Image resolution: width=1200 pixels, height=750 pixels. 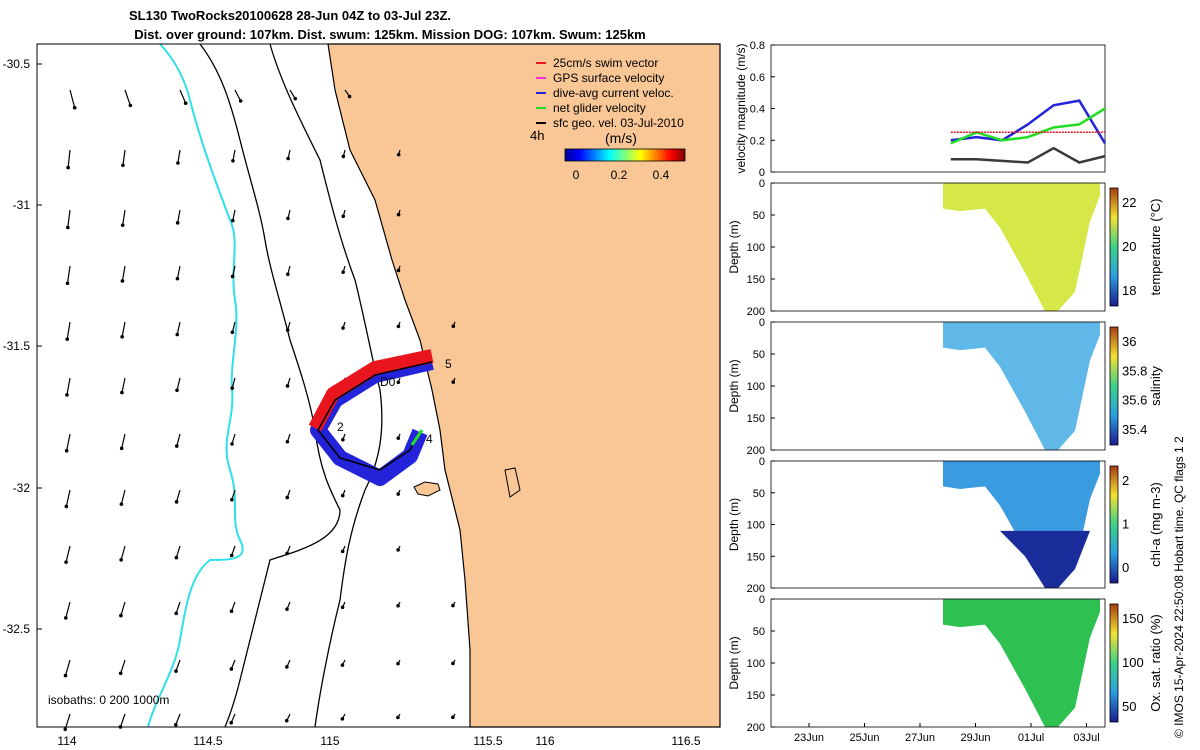 What do you see at coordinates (757, 78) in the screenshot?
I see `panel-y-tick-label: 0.6` at bounding box center [757, 78].